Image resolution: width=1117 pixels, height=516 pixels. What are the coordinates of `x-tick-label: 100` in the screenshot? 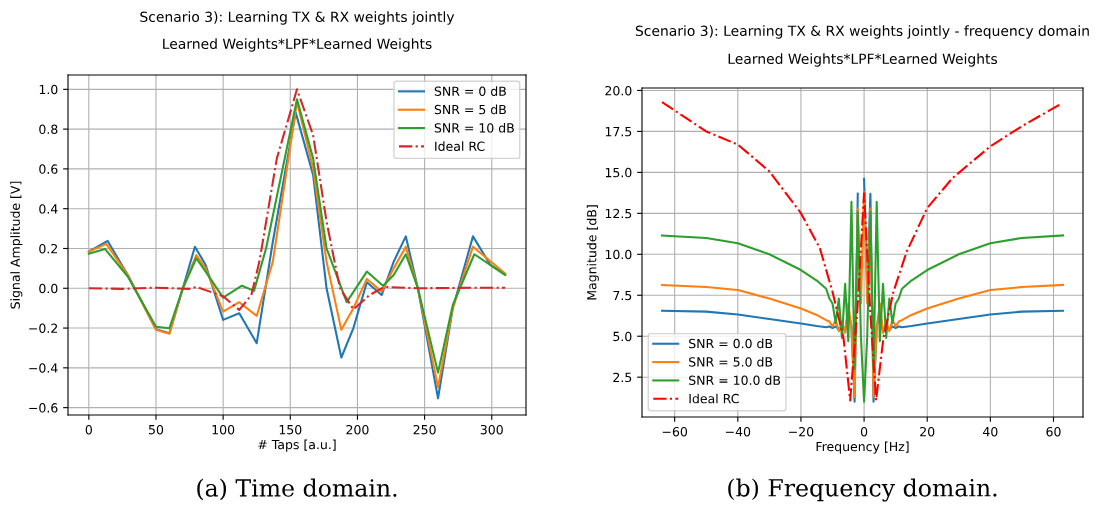 It's located at (223, 429).